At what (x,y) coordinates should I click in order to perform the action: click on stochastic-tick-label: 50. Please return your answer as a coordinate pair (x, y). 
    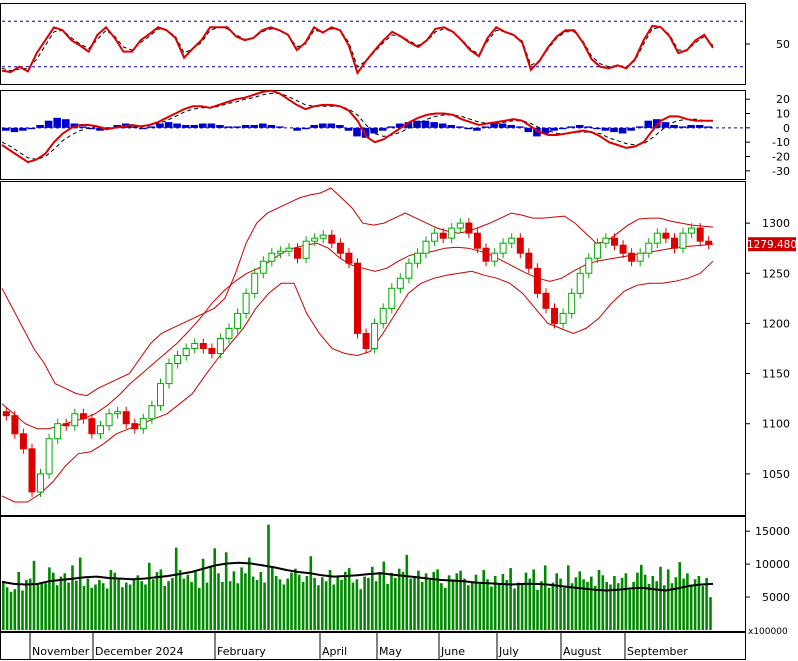
    Looking at the image, I should click on (783, 44).